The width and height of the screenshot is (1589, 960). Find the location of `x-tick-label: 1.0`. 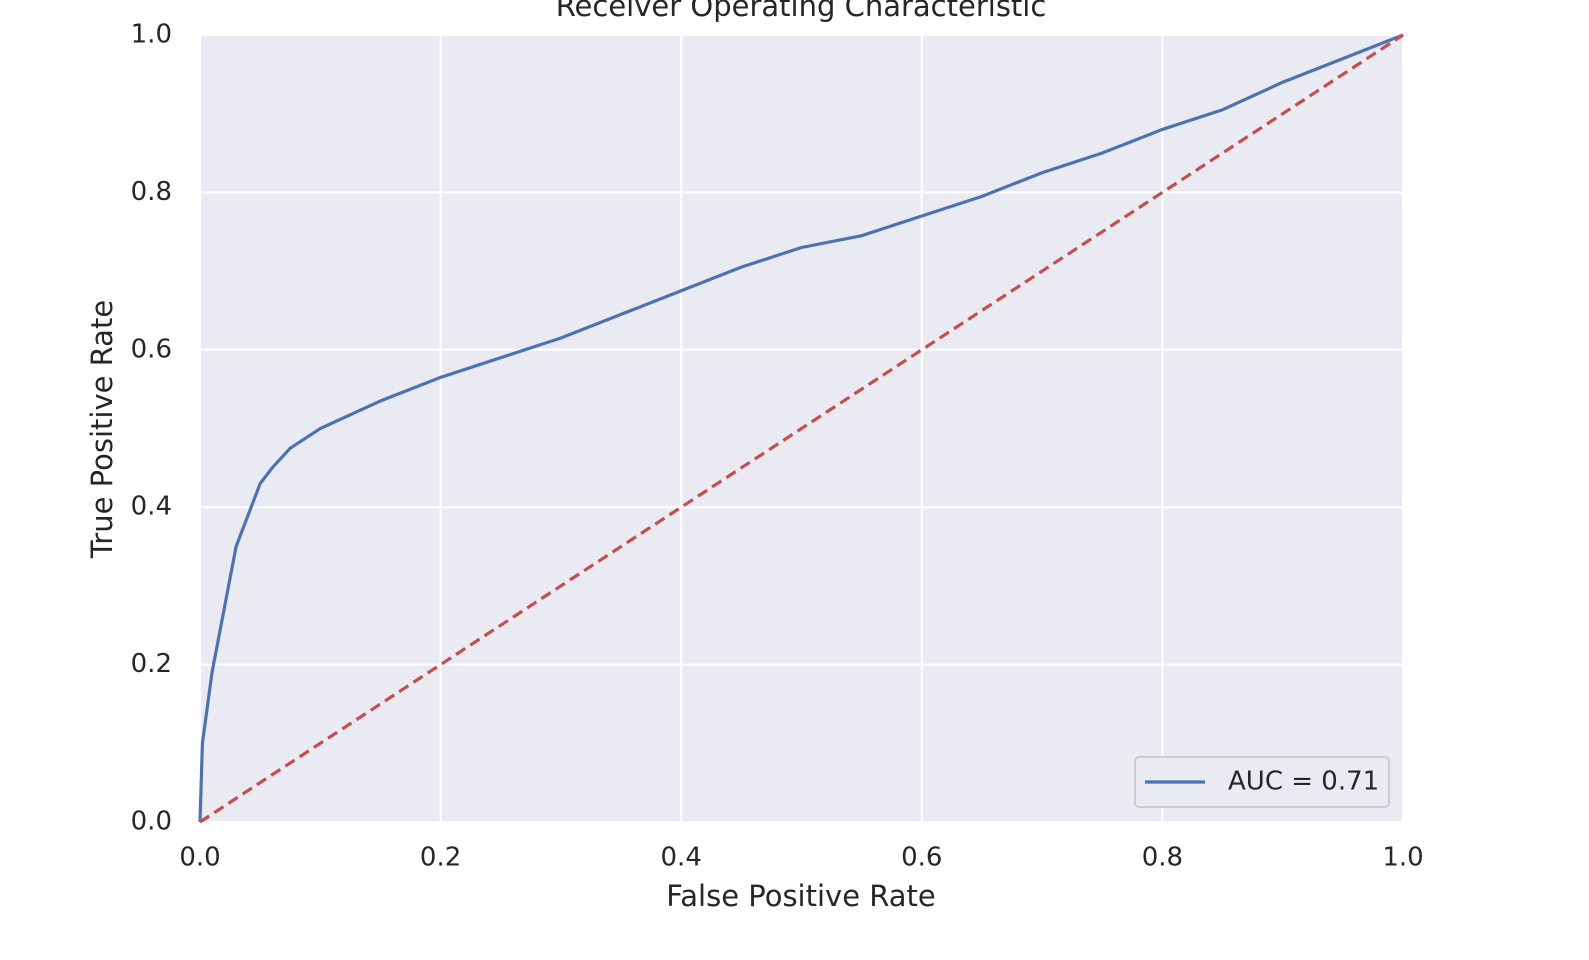

x-tick-label: 1.0 is located at coordinates (1402, 858).